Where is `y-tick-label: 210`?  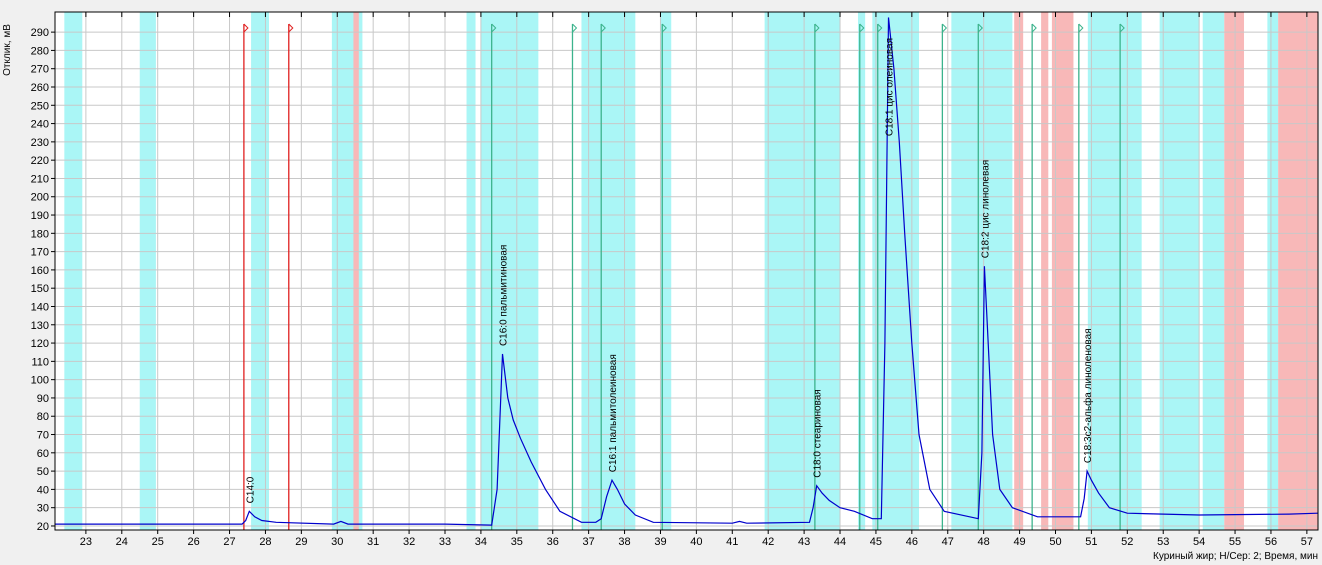 y-tick-label: 210 is located at coordinates (40, 179).